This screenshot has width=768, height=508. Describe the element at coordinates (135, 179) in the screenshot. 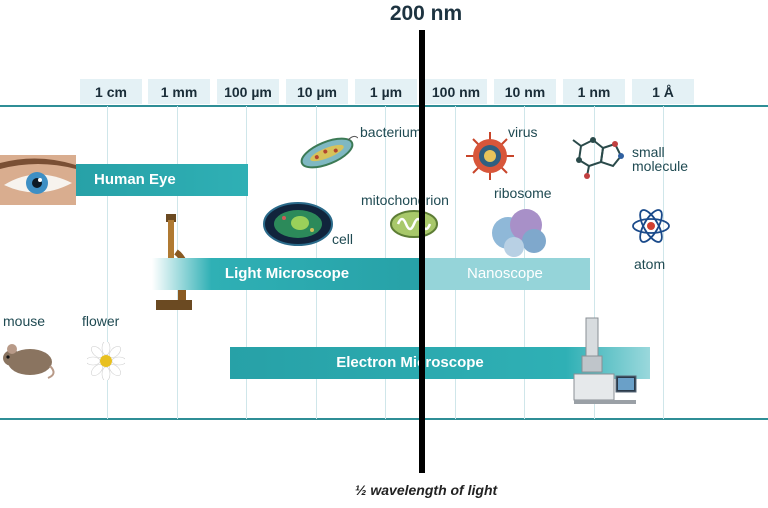

I see `human-eye-label: Human Eye` at that location.